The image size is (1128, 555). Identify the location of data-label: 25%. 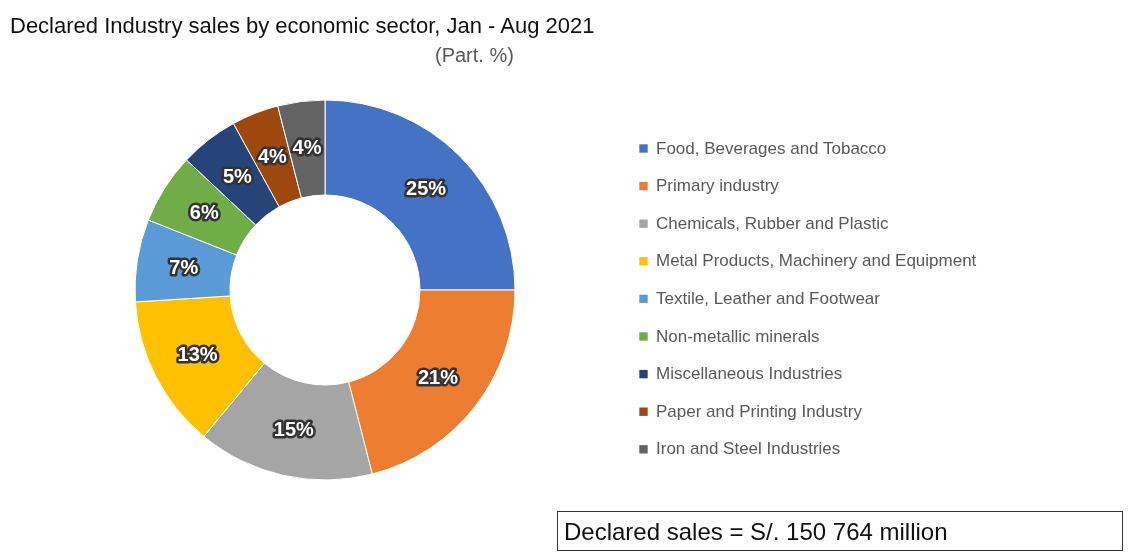
(426, 187).